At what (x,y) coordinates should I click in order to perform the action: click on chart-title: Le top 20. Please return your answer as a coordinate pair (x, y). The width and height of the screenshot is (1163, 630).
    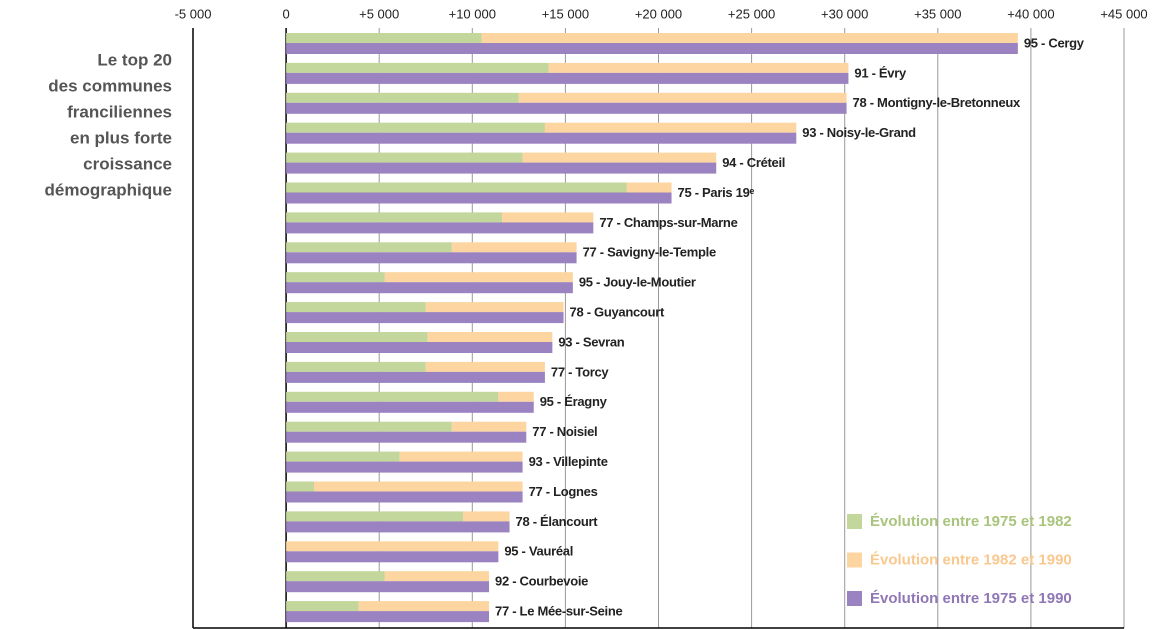
    Looking at the image, I should click on (134, 59).